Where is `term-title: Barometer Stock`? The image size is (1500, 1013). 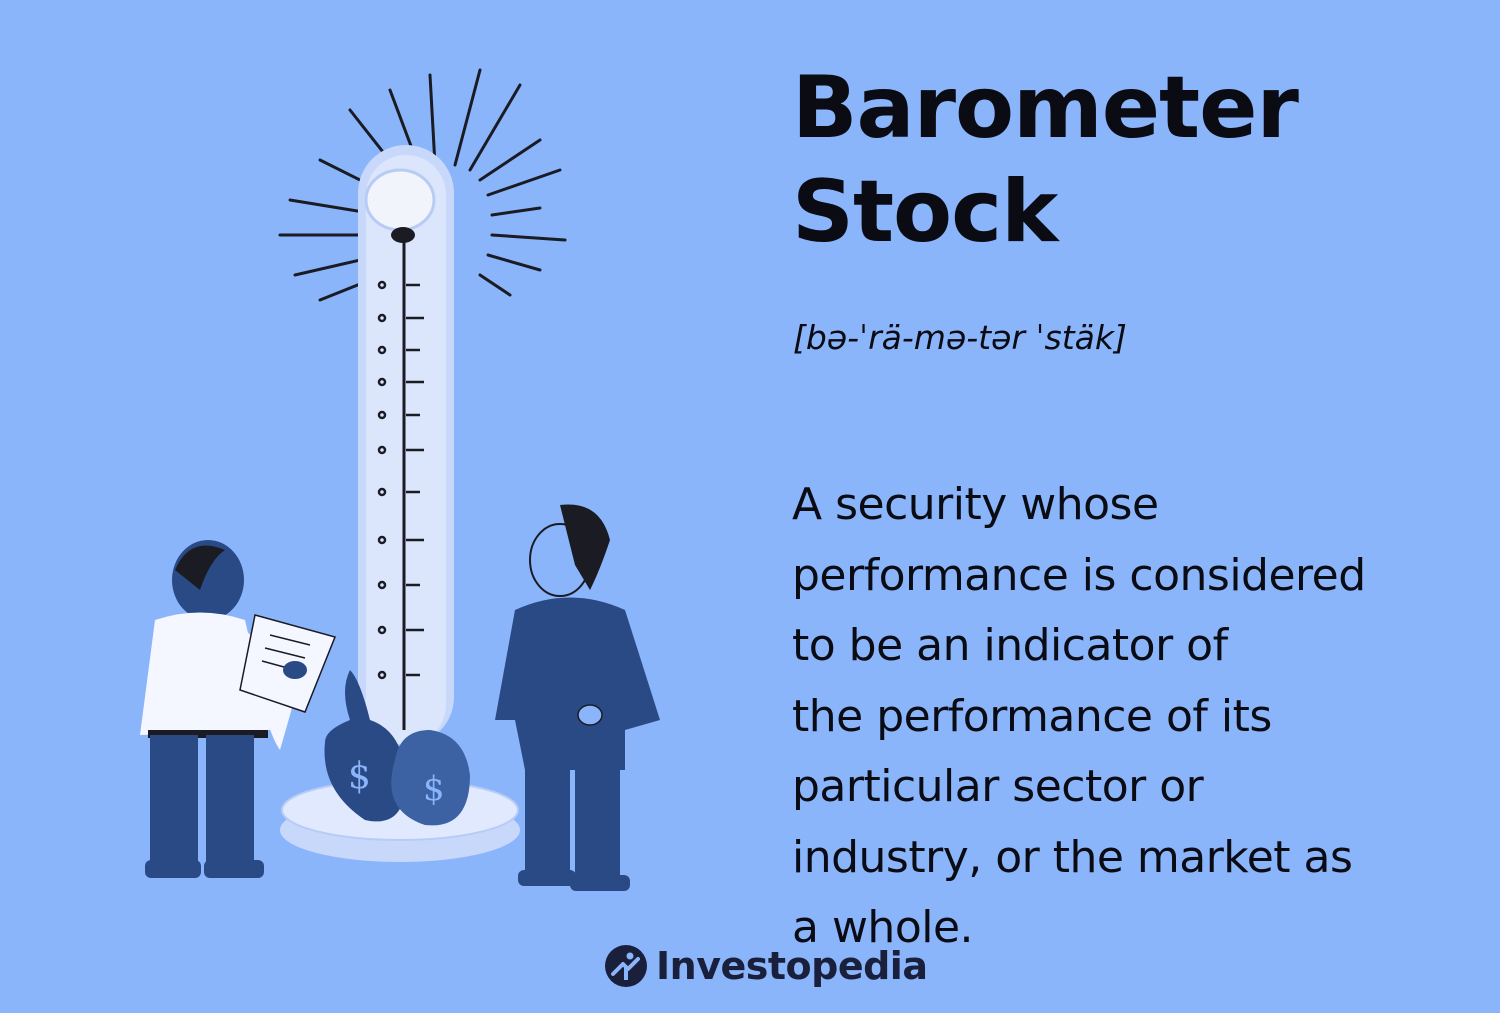
term-title: Barometer Stock is located at coordinates (1045, 160).